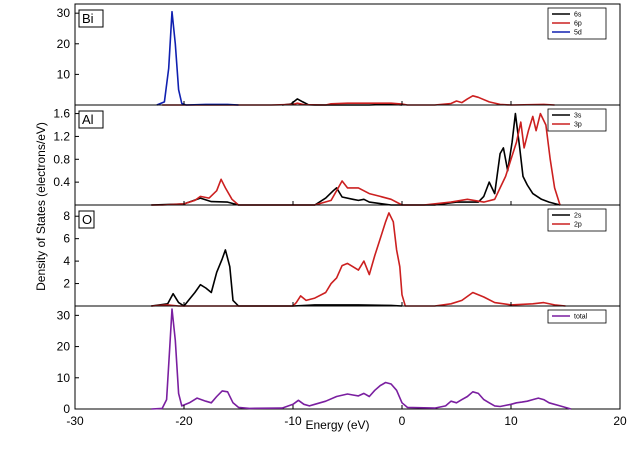  What do you see at coordinates (277, 278) in the screenshot?
I see `series-line-2s` at bounding box center [277, 278].